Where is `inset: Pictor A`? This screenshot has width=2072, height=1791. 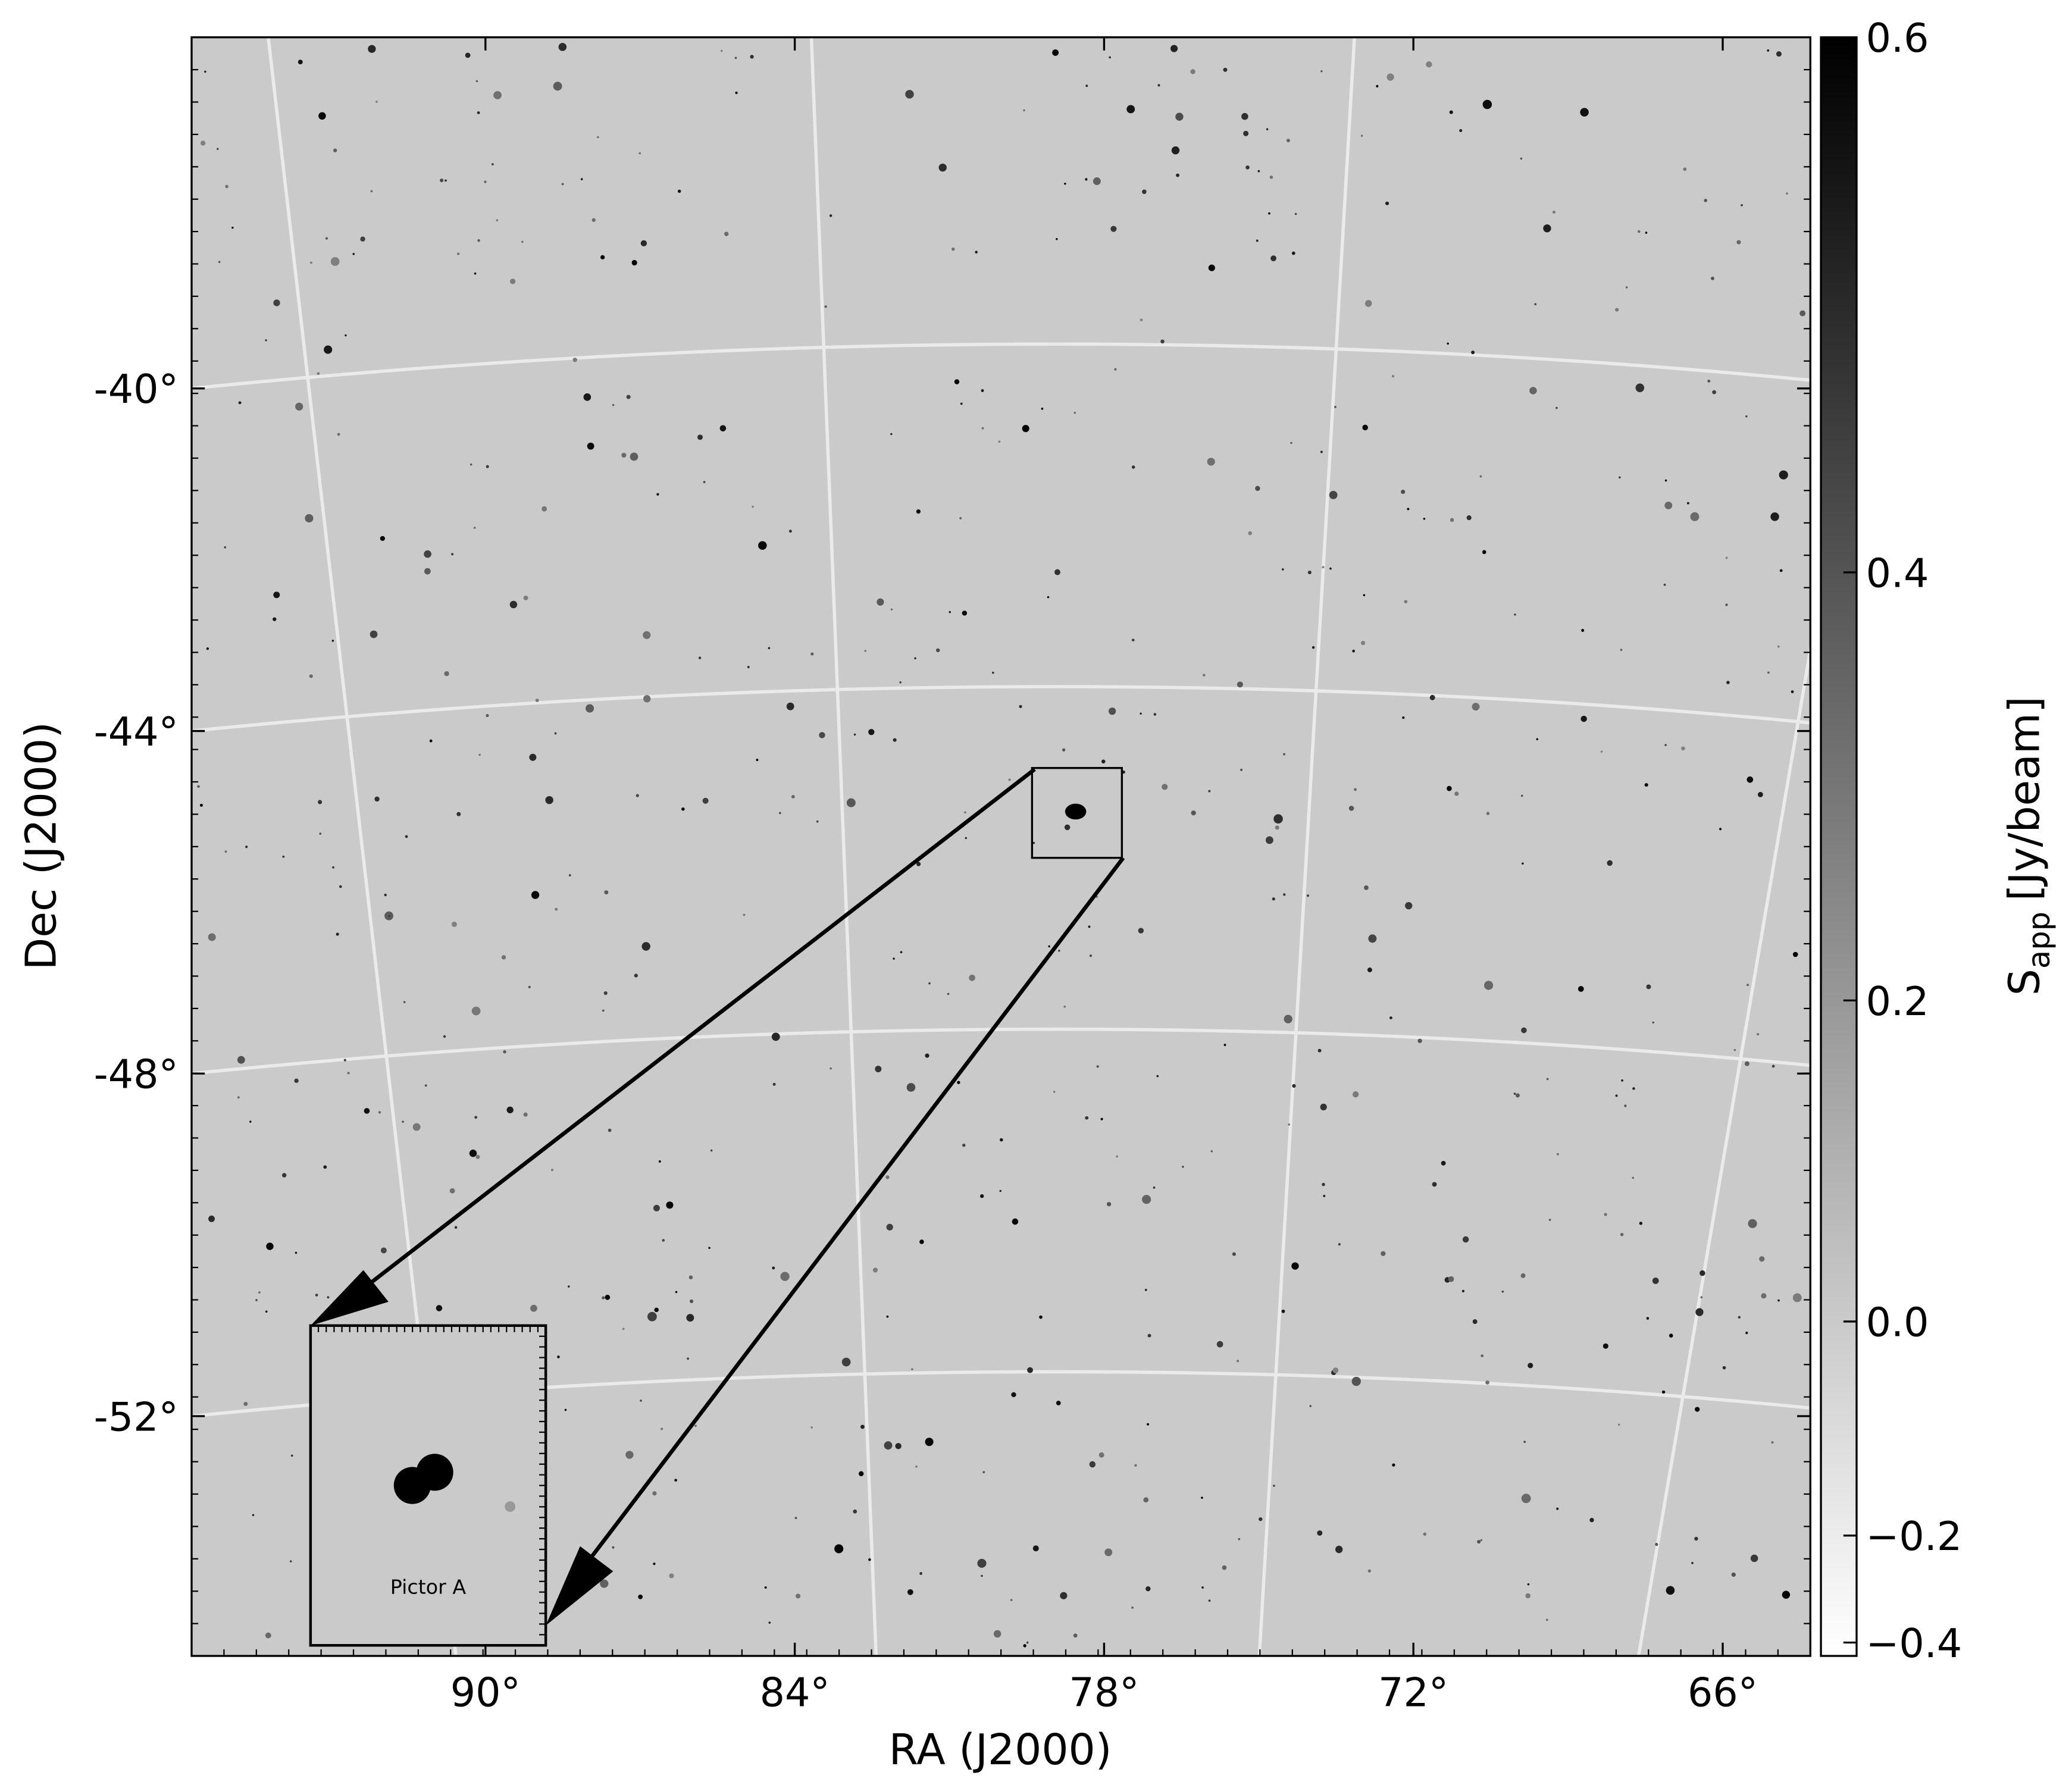 inset: Pictor A is located at coordinates (428, 1485).